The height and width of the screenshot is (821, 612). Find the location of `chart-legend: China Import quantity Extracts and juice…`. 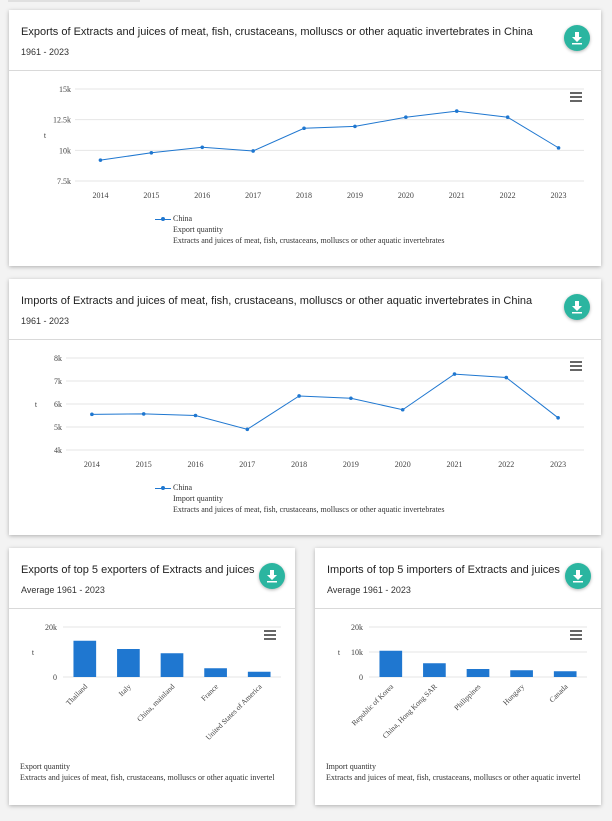

chart-legend: China Import quantity Extracts and juice… is located at coordinates (299, 498).